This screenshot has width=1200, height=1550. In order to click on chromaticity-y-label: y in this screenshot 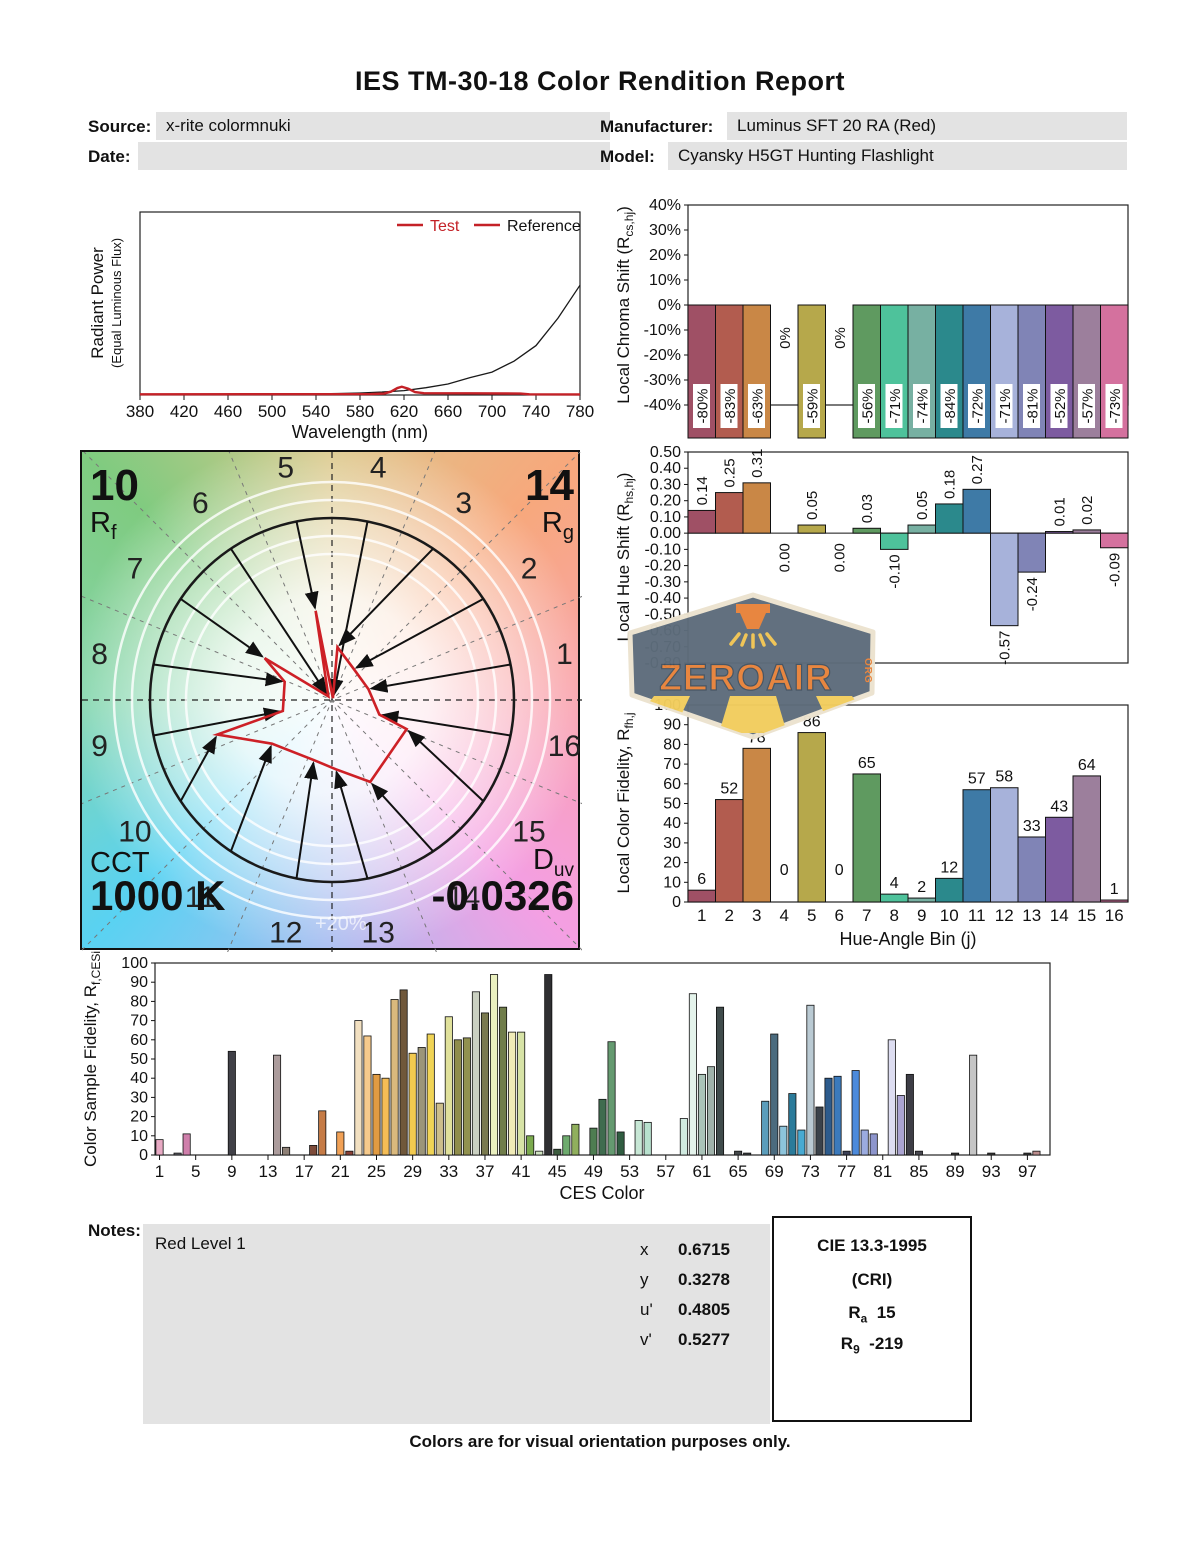, I will do `click(644, 1279)`.